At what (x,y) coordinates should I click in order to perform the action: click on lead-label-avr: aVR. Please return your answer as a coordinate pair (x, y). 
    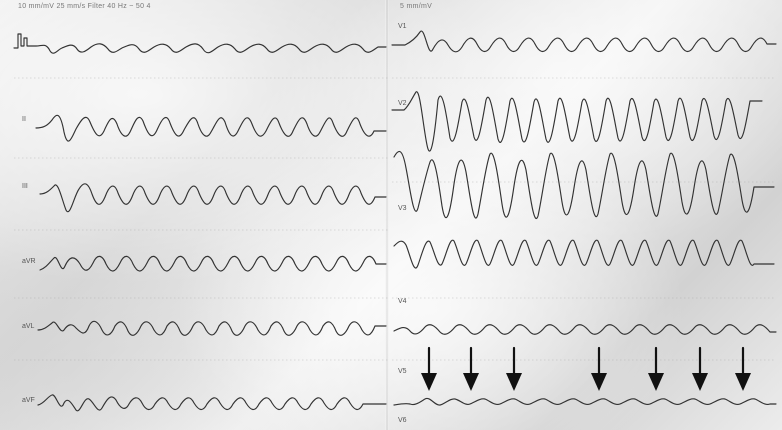
    Looking at the image, I should click on (29, 261).